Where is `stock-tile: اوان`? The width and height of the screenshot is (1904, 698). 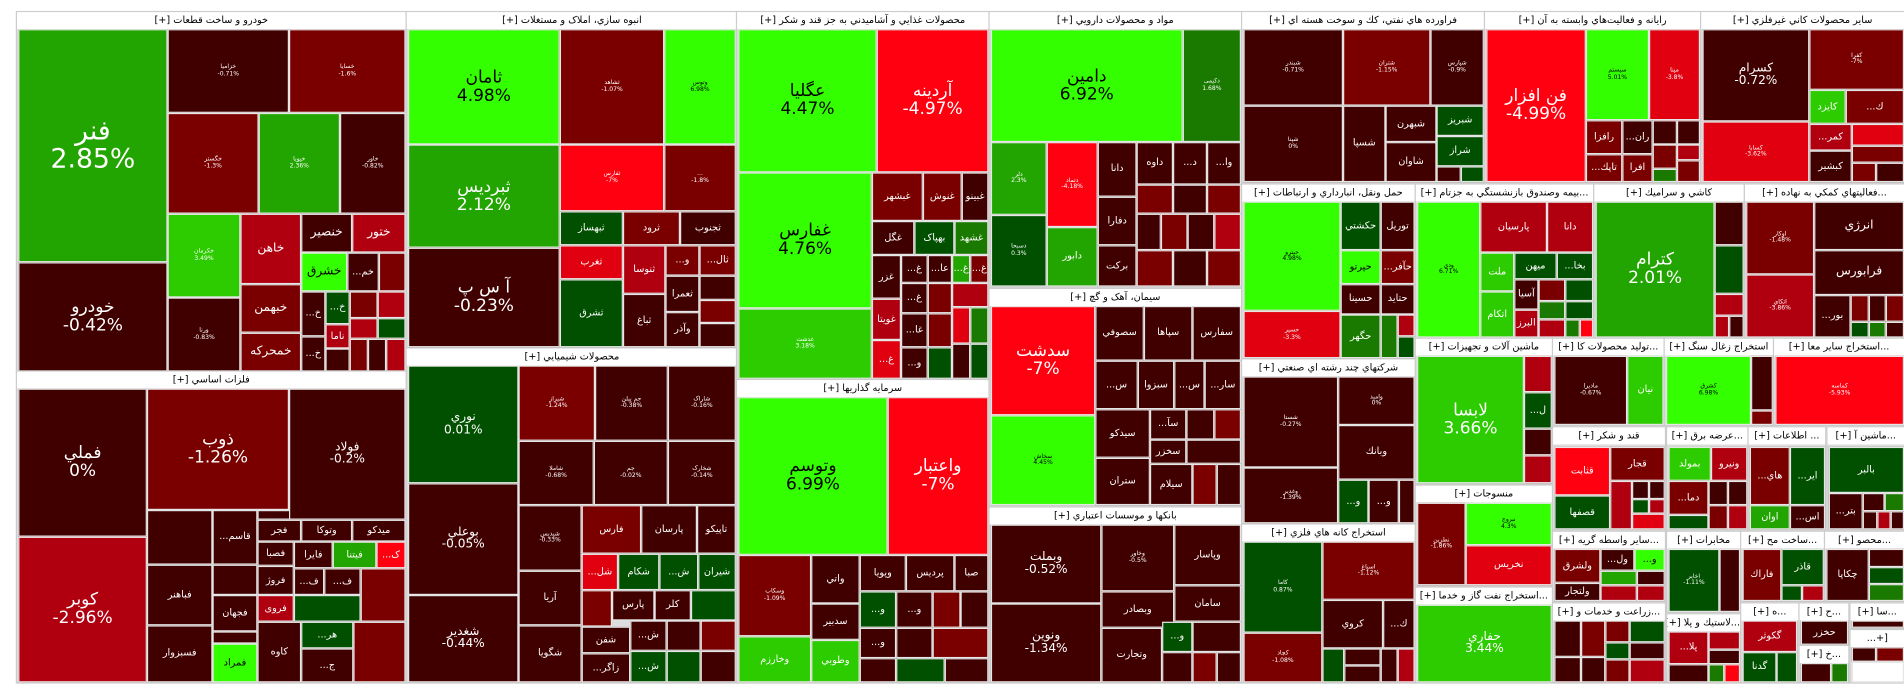 stock-tile: اوان is located at coordinates (1769, 517).